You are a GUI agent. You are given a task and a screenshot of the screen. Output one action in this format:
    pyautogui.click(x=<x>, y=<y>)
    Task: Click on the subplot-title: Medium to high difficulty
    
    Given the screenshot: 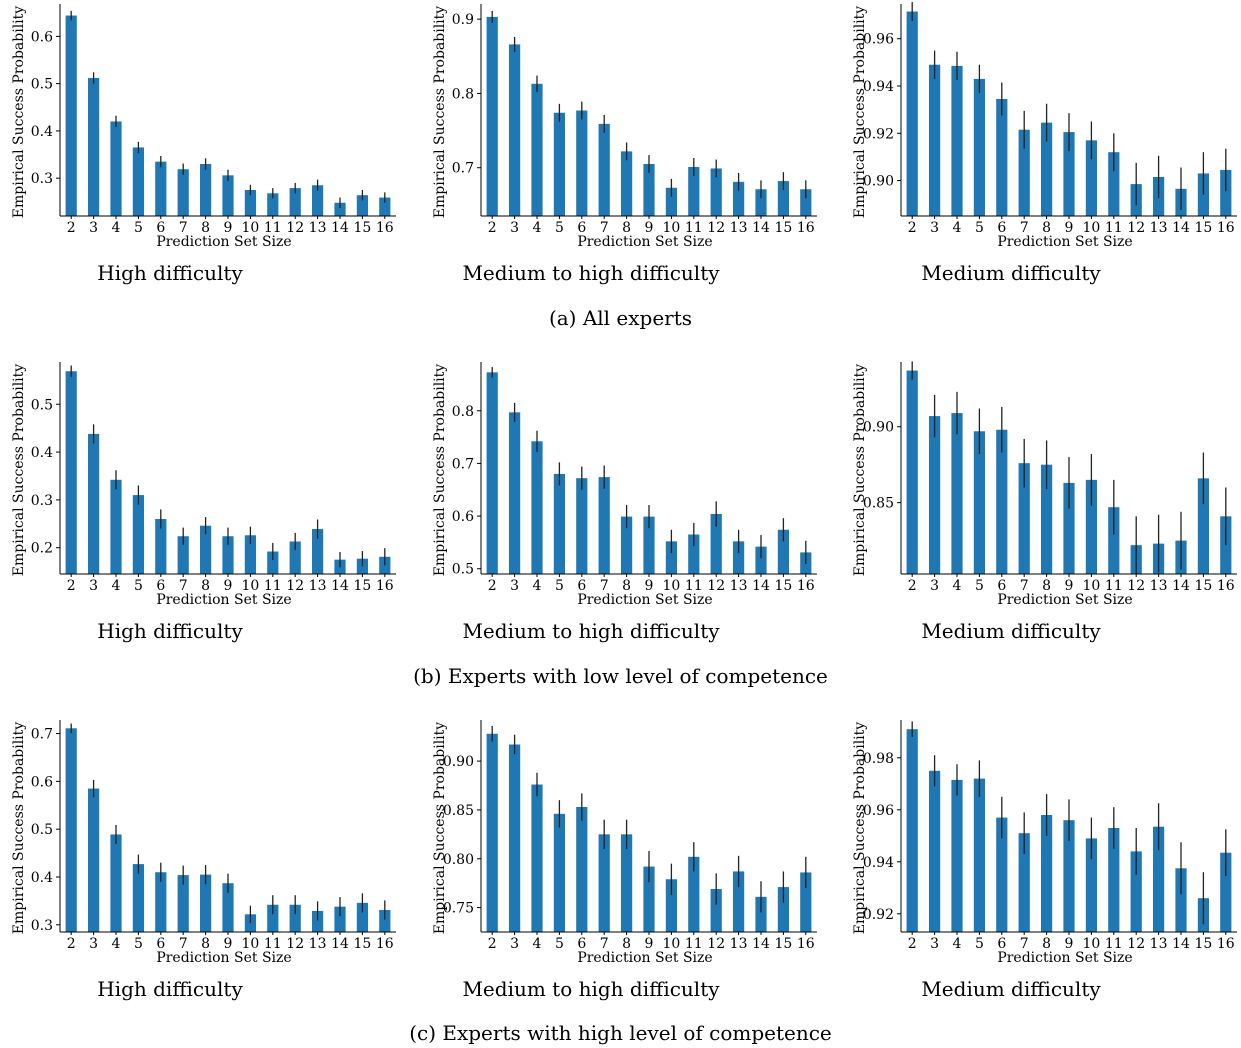 What is the action you would take?
    pyautogui.click(x=591, y=273)
    